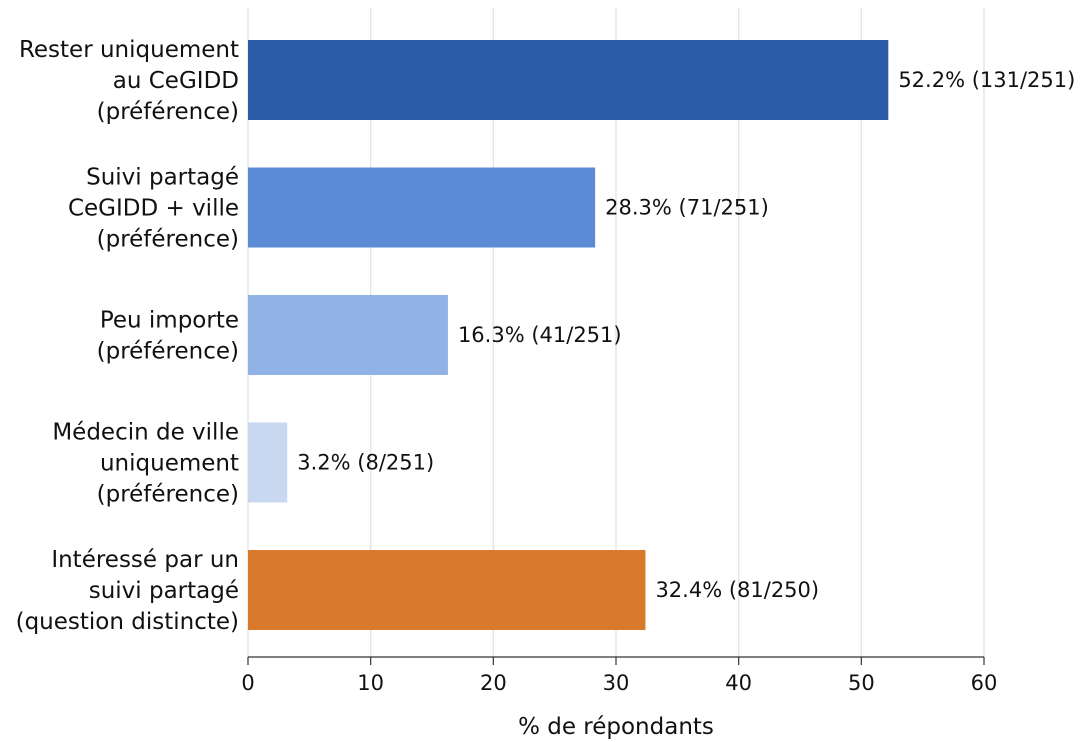  Describe the element at coordinates (687, 208) in the screenshot. I see `data-label-2: 28.3% (71/251)` at that location.